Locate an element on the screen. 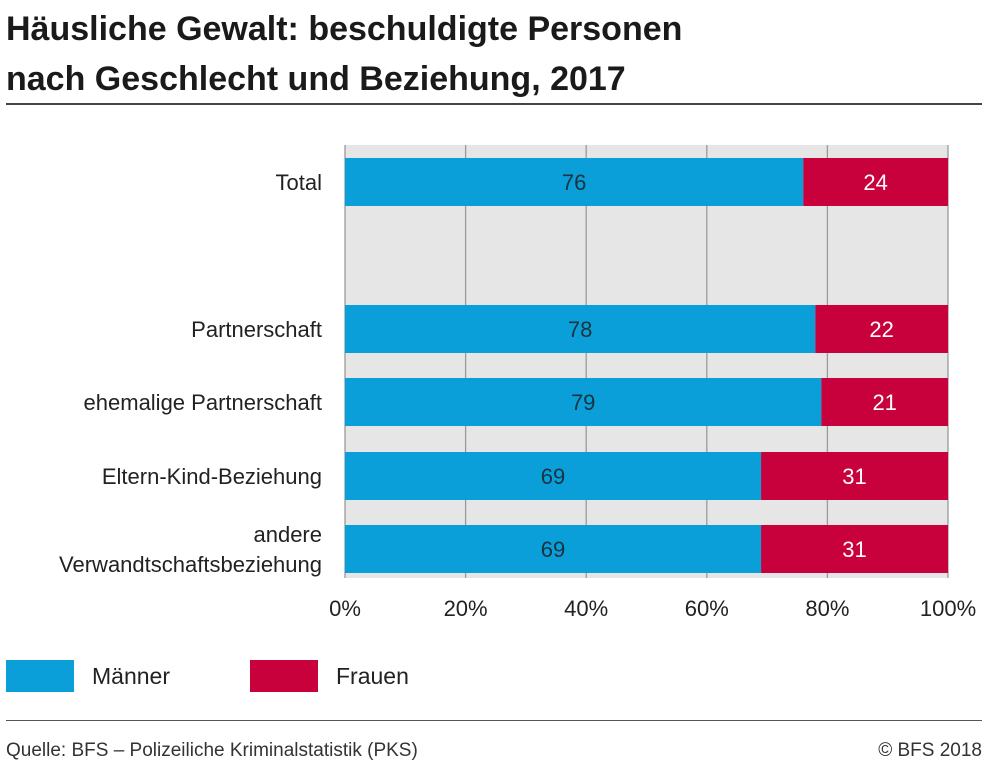  x-tick-label-60: 60% is located at coordinates (707, 608).